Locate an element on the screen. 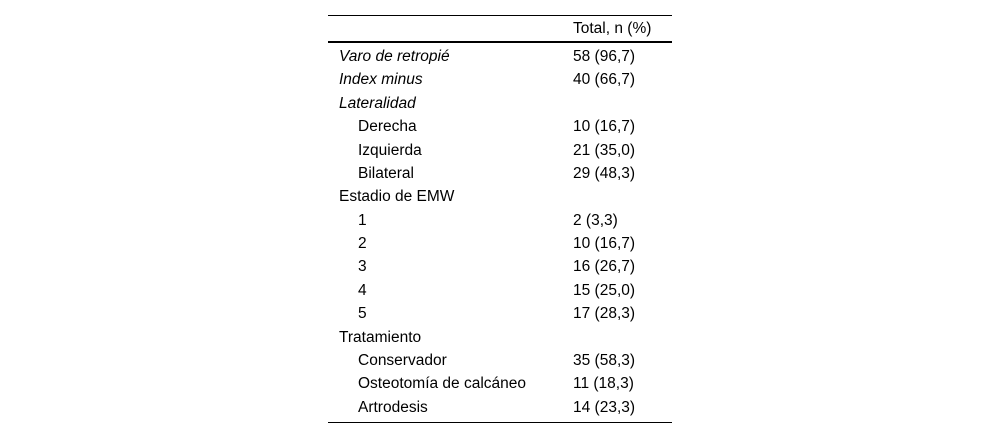  row-label: Estadio de EMW is located at coordinates (397, 197).